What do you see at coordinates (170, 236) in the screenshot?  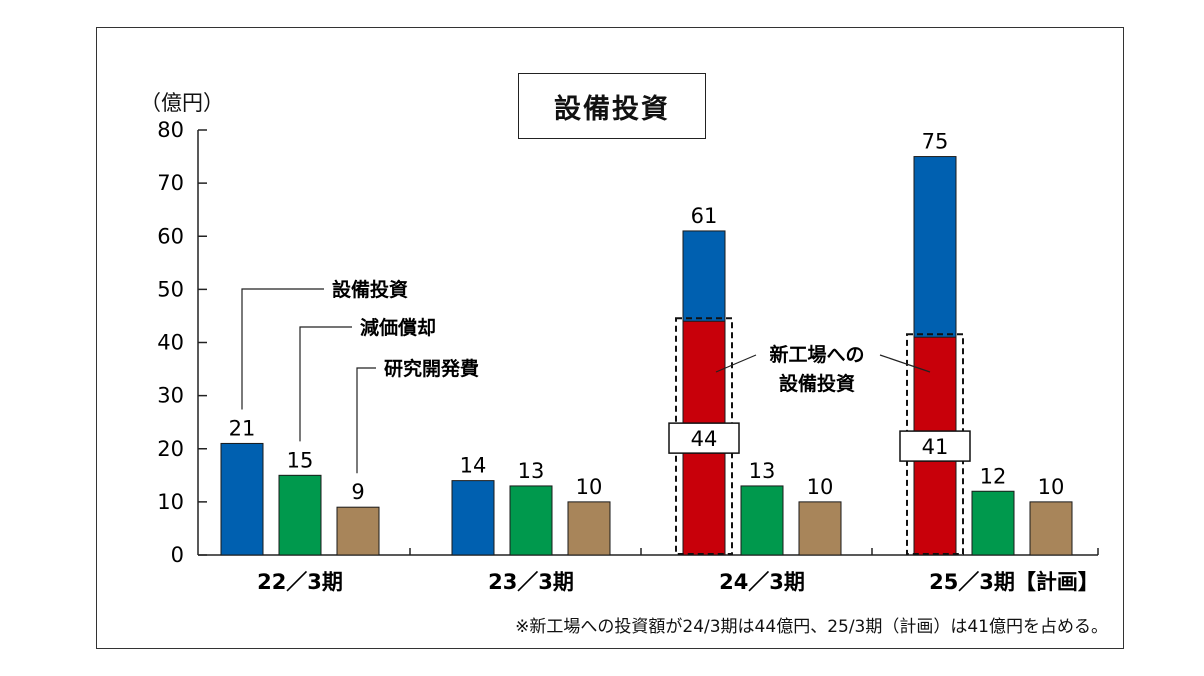 I see `y-tick-label: 60` at bounding box center [170, 236].